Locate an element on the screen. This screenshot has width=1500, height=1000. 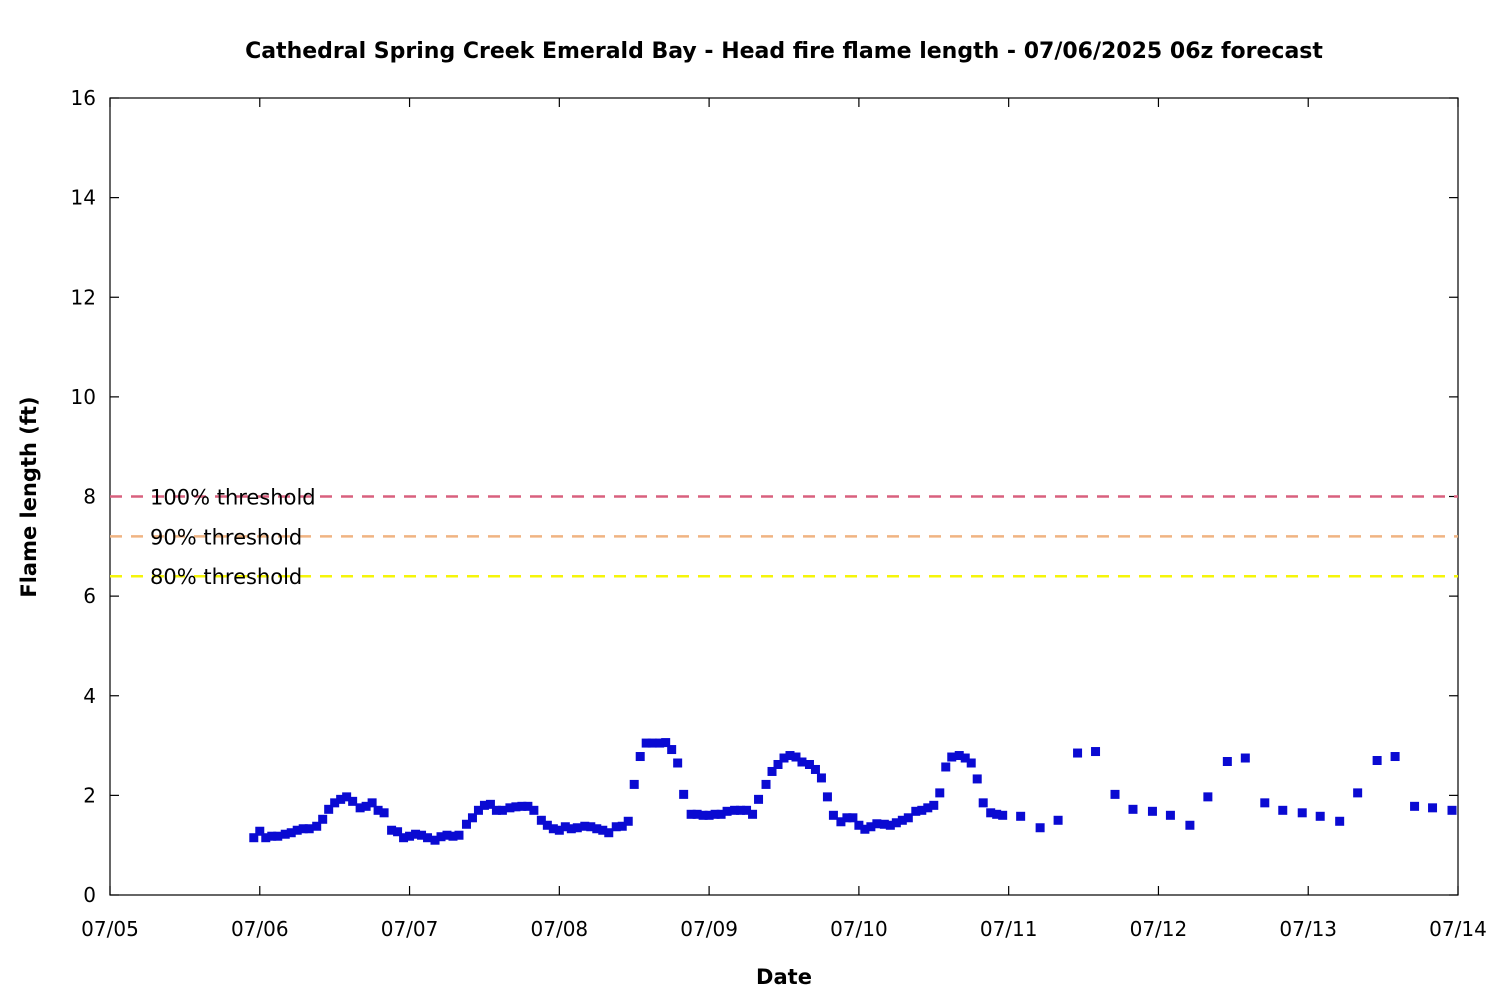
y-axis-label: Flame length (ft) is located at coordinates (29, 496).